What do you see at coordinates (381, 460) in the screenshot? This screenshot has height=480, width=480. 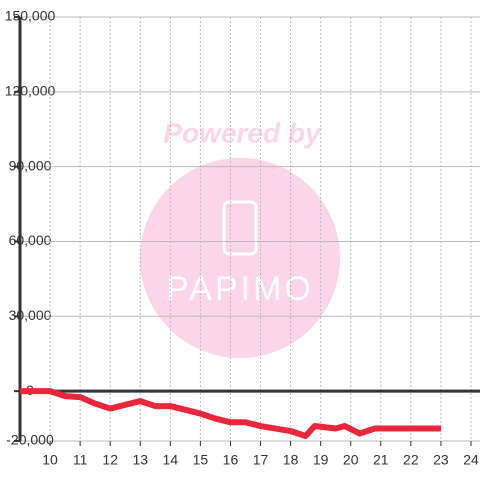 I see `x-tick-label: 21` at bounding box center [381, 460].